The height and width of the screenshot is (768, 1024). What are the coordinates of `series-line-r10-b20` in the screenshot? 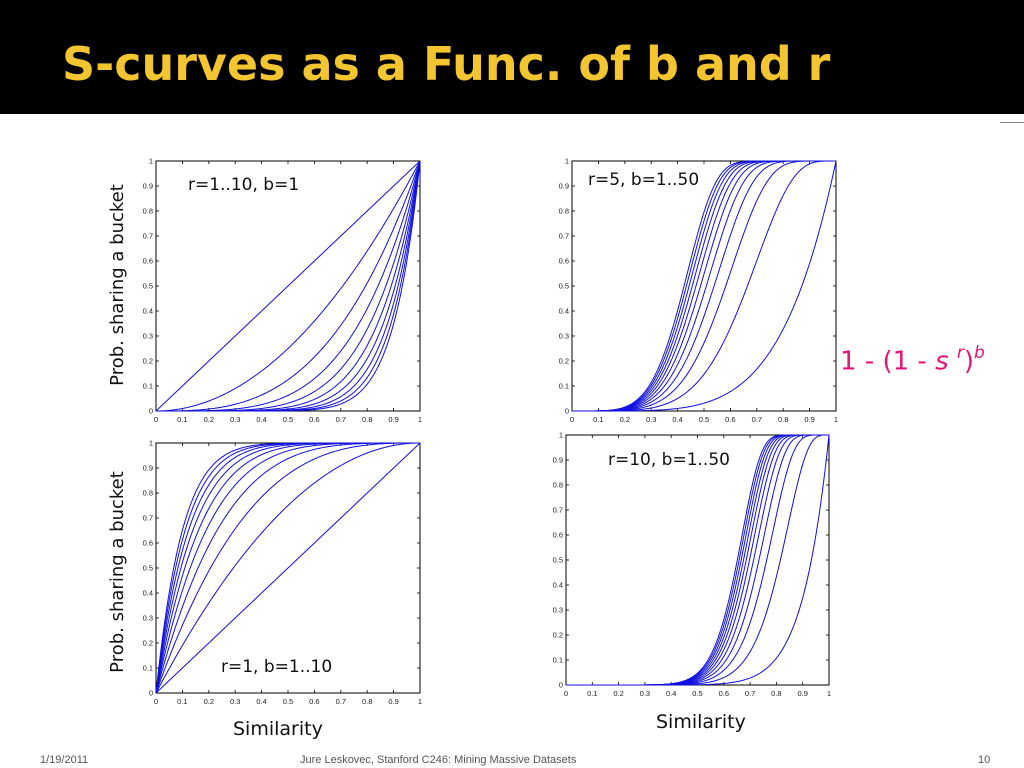 It's located at (697, 560).